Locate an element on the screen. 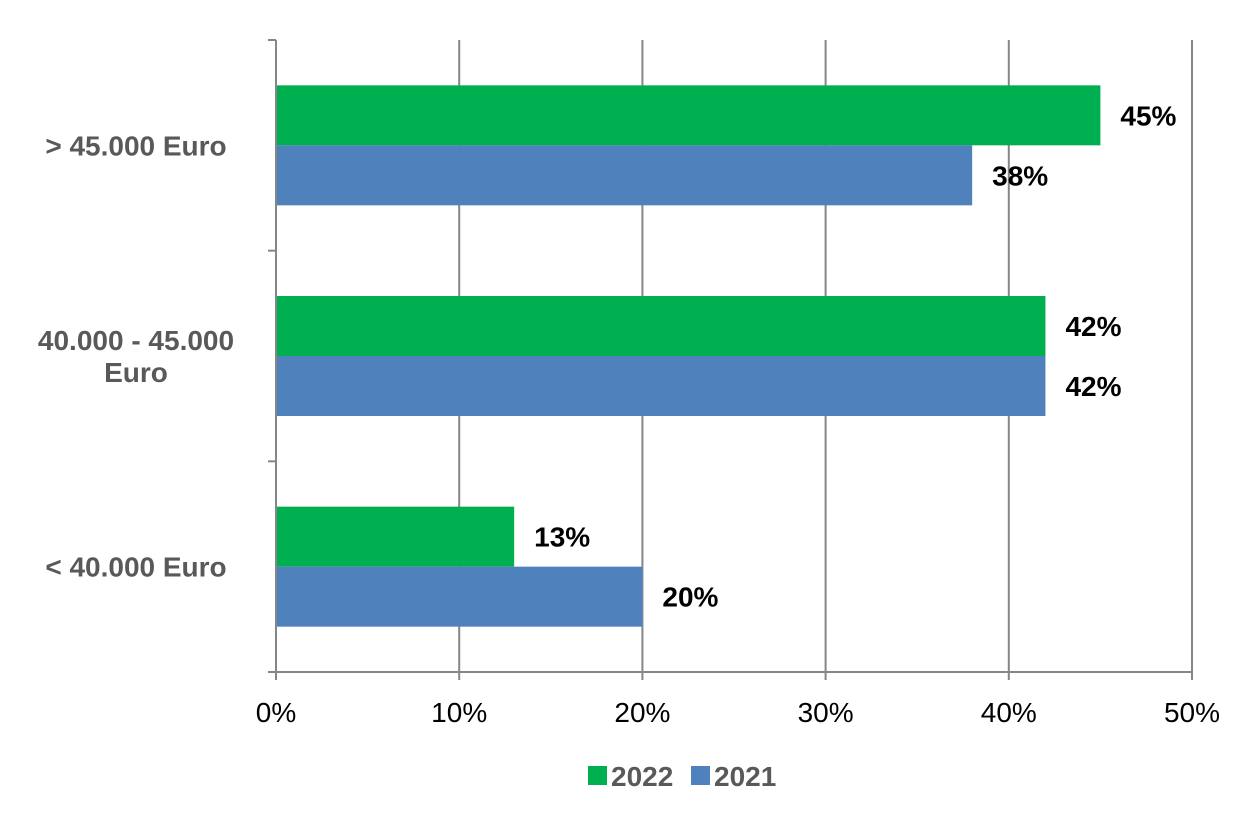 This screenshot has width=1241, height=814. category-label: > 45.000 Euro is located at coordinates (135, 145).